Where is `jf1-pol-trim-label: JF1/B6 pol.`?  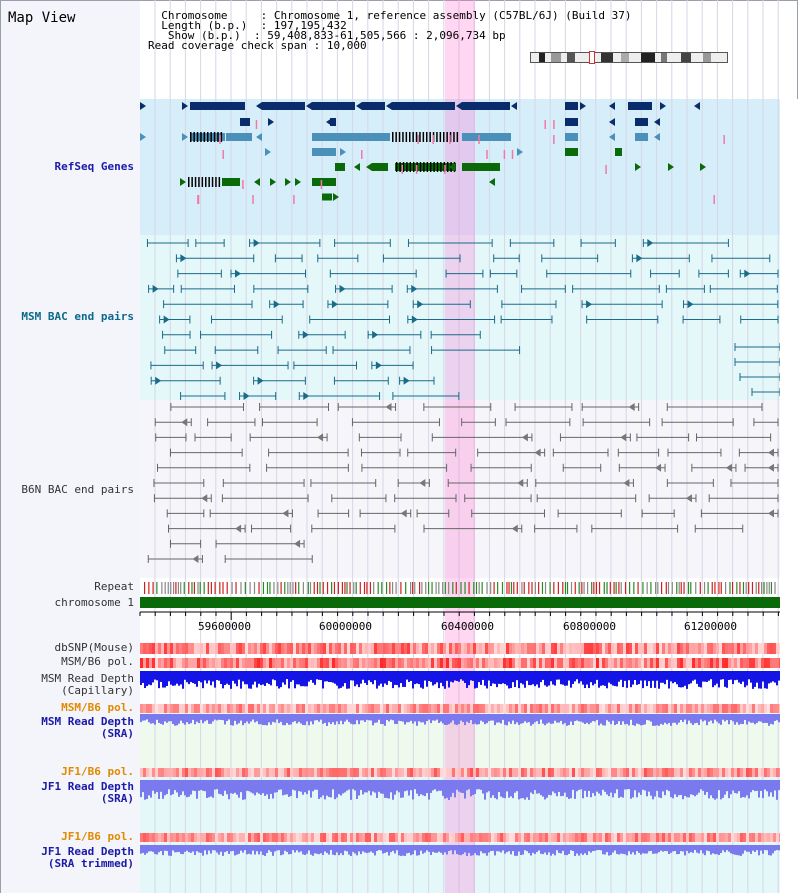 jf1-pol-trim-label: JF1/B6 pol. is located at coordinates (97, 836).